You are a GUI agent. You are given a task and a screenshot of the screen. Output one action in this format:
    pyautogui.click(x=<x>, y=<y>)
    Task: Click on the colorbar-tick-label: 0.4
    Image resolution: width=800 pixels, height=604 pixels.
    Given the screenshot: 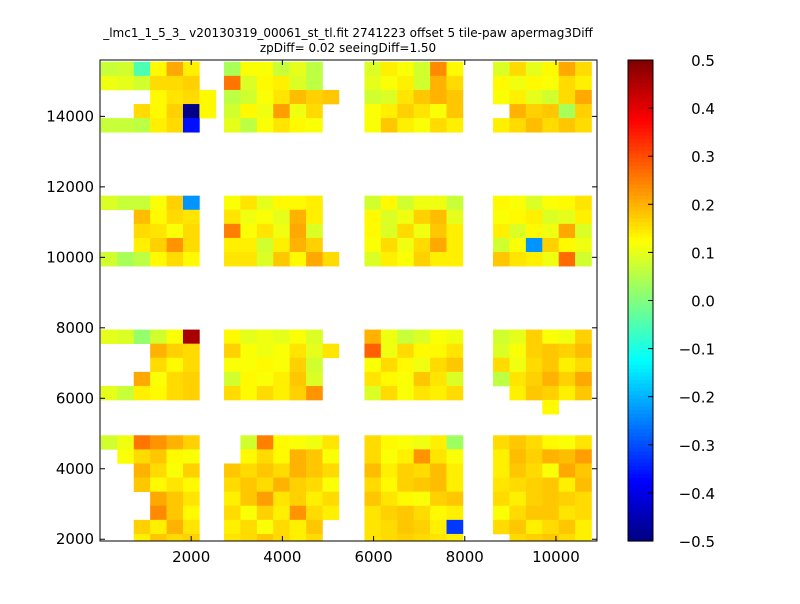 What is the action you would take?
    pyautogui.click(x=703, y=109)
    